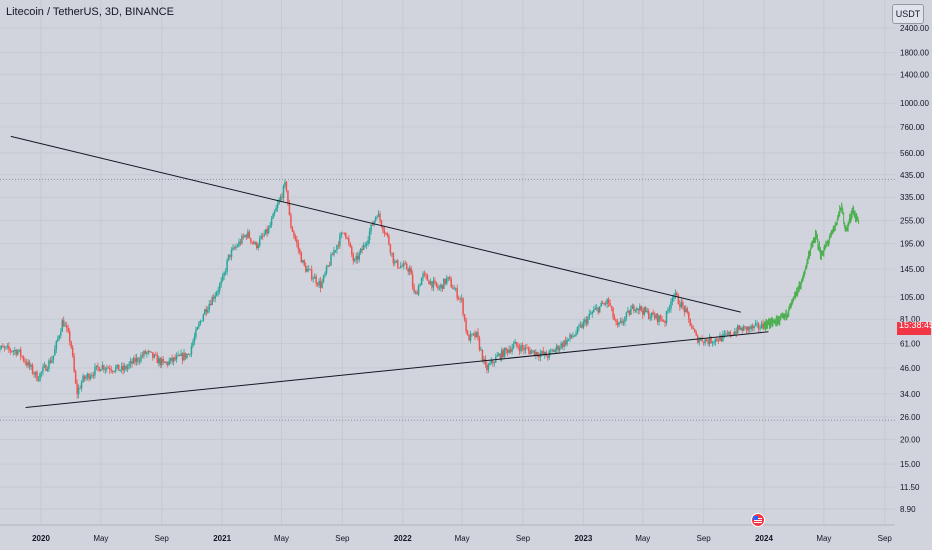 This screenshot has width=932, height=550. Describe the element at coordinates (758, 520) in the screenshot. I see `us-flag-economic-event-icon` at that location.